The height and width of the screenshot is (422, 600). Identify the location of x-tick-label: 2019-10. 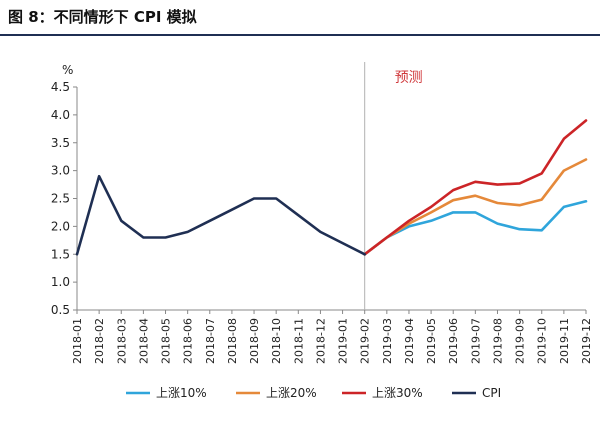
(542, 341).